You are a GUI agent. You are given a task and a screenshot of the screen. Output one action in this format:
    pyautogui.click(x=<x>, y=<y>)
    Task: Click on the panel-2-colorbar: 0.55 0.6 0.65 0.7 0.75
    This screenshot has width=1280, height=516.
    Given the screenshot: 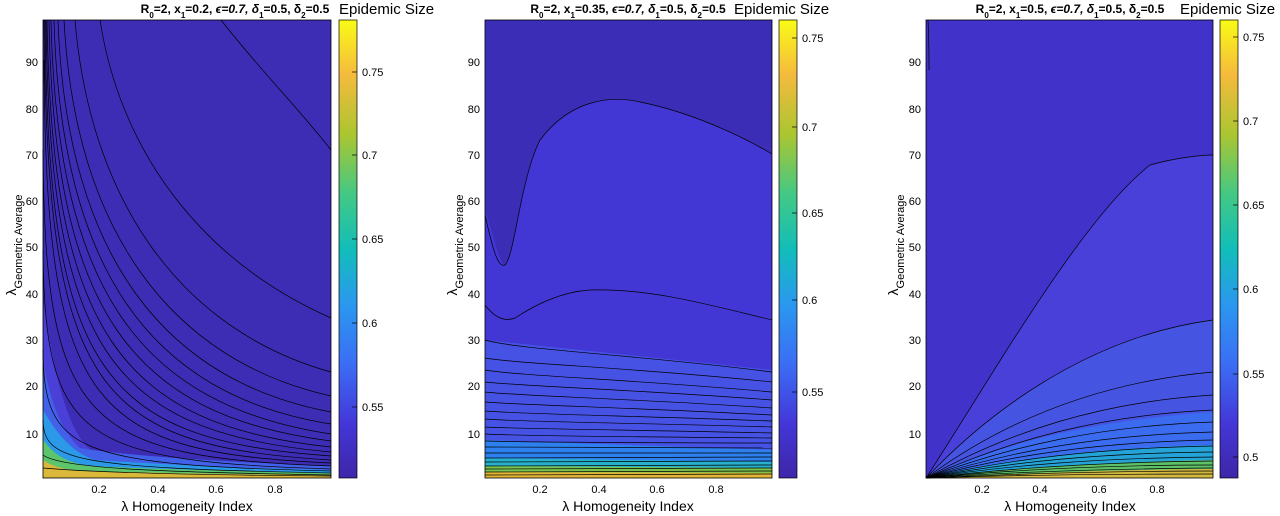 What is the action you would take?
    pyautogui.click(x=800, y=249)
    